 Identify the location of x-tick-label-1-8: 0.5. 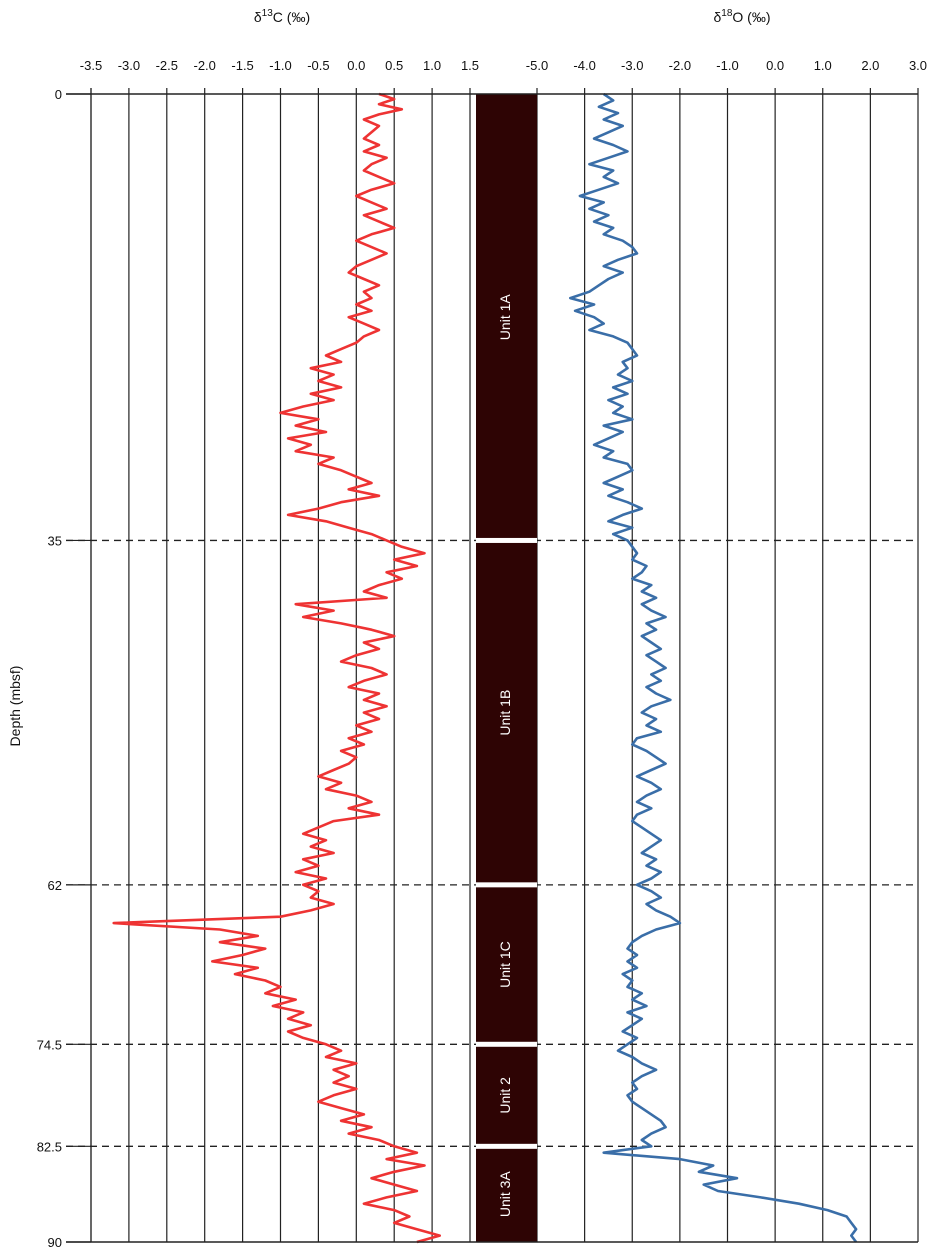
(394, 65).